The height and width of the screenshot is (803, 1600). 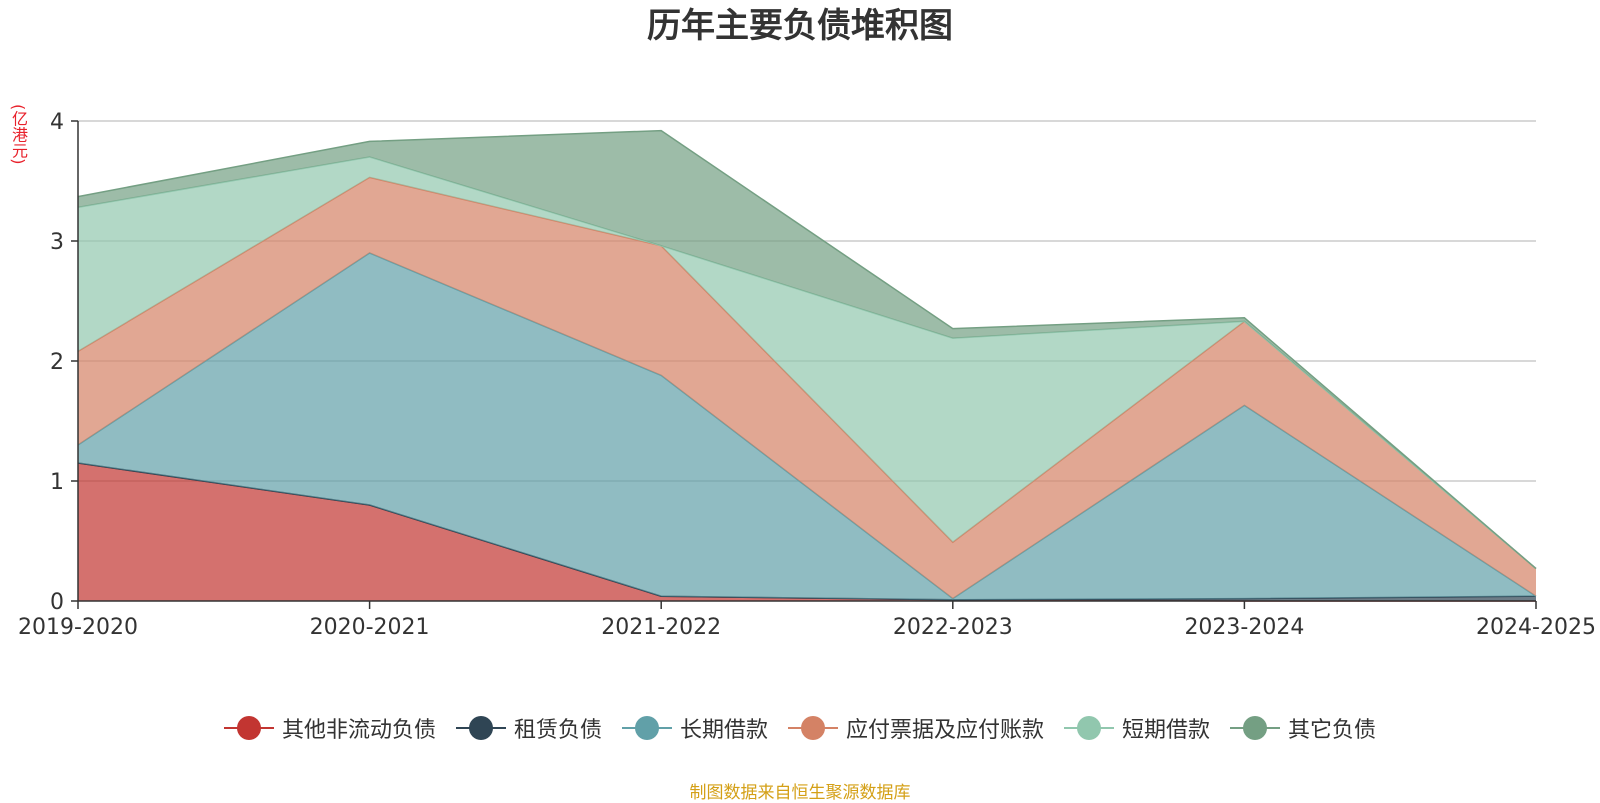 I want to click on legend-label: 应付票据及应付账款, so click(x=945, y=730).